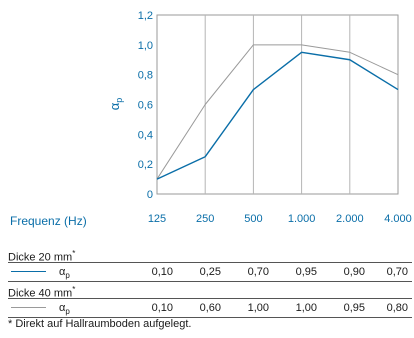 The image size is (414, 338). I want to click on value-cell: 0,90, so click(354, 272).